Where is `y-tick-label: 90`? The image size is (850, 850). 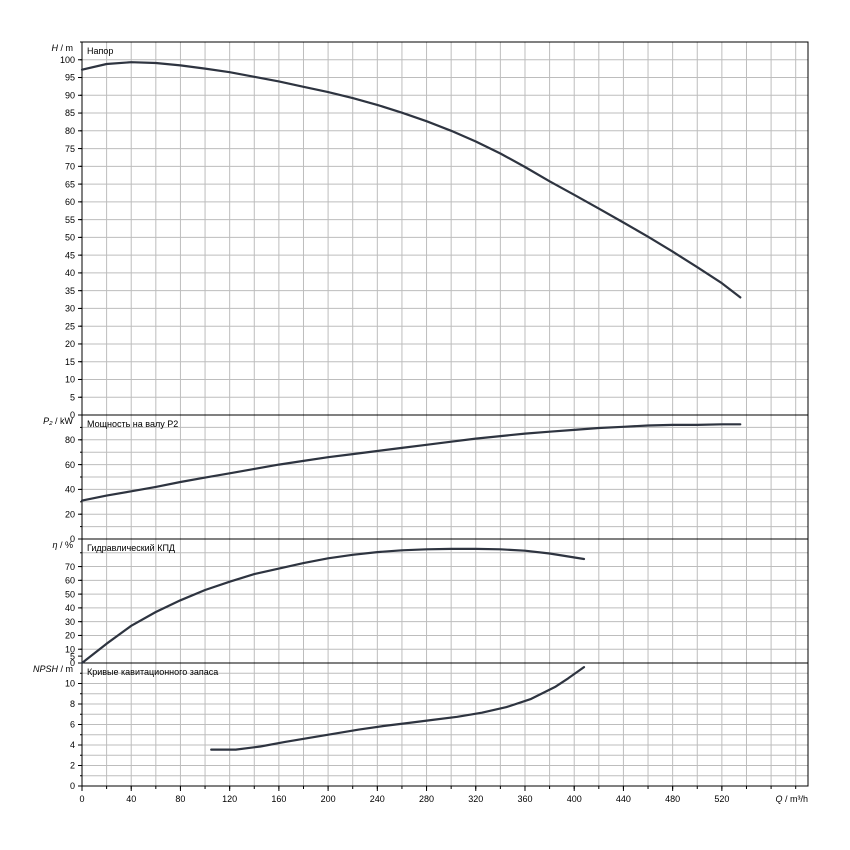
y-tick-label: 90 is located at coordinates (70, 95).